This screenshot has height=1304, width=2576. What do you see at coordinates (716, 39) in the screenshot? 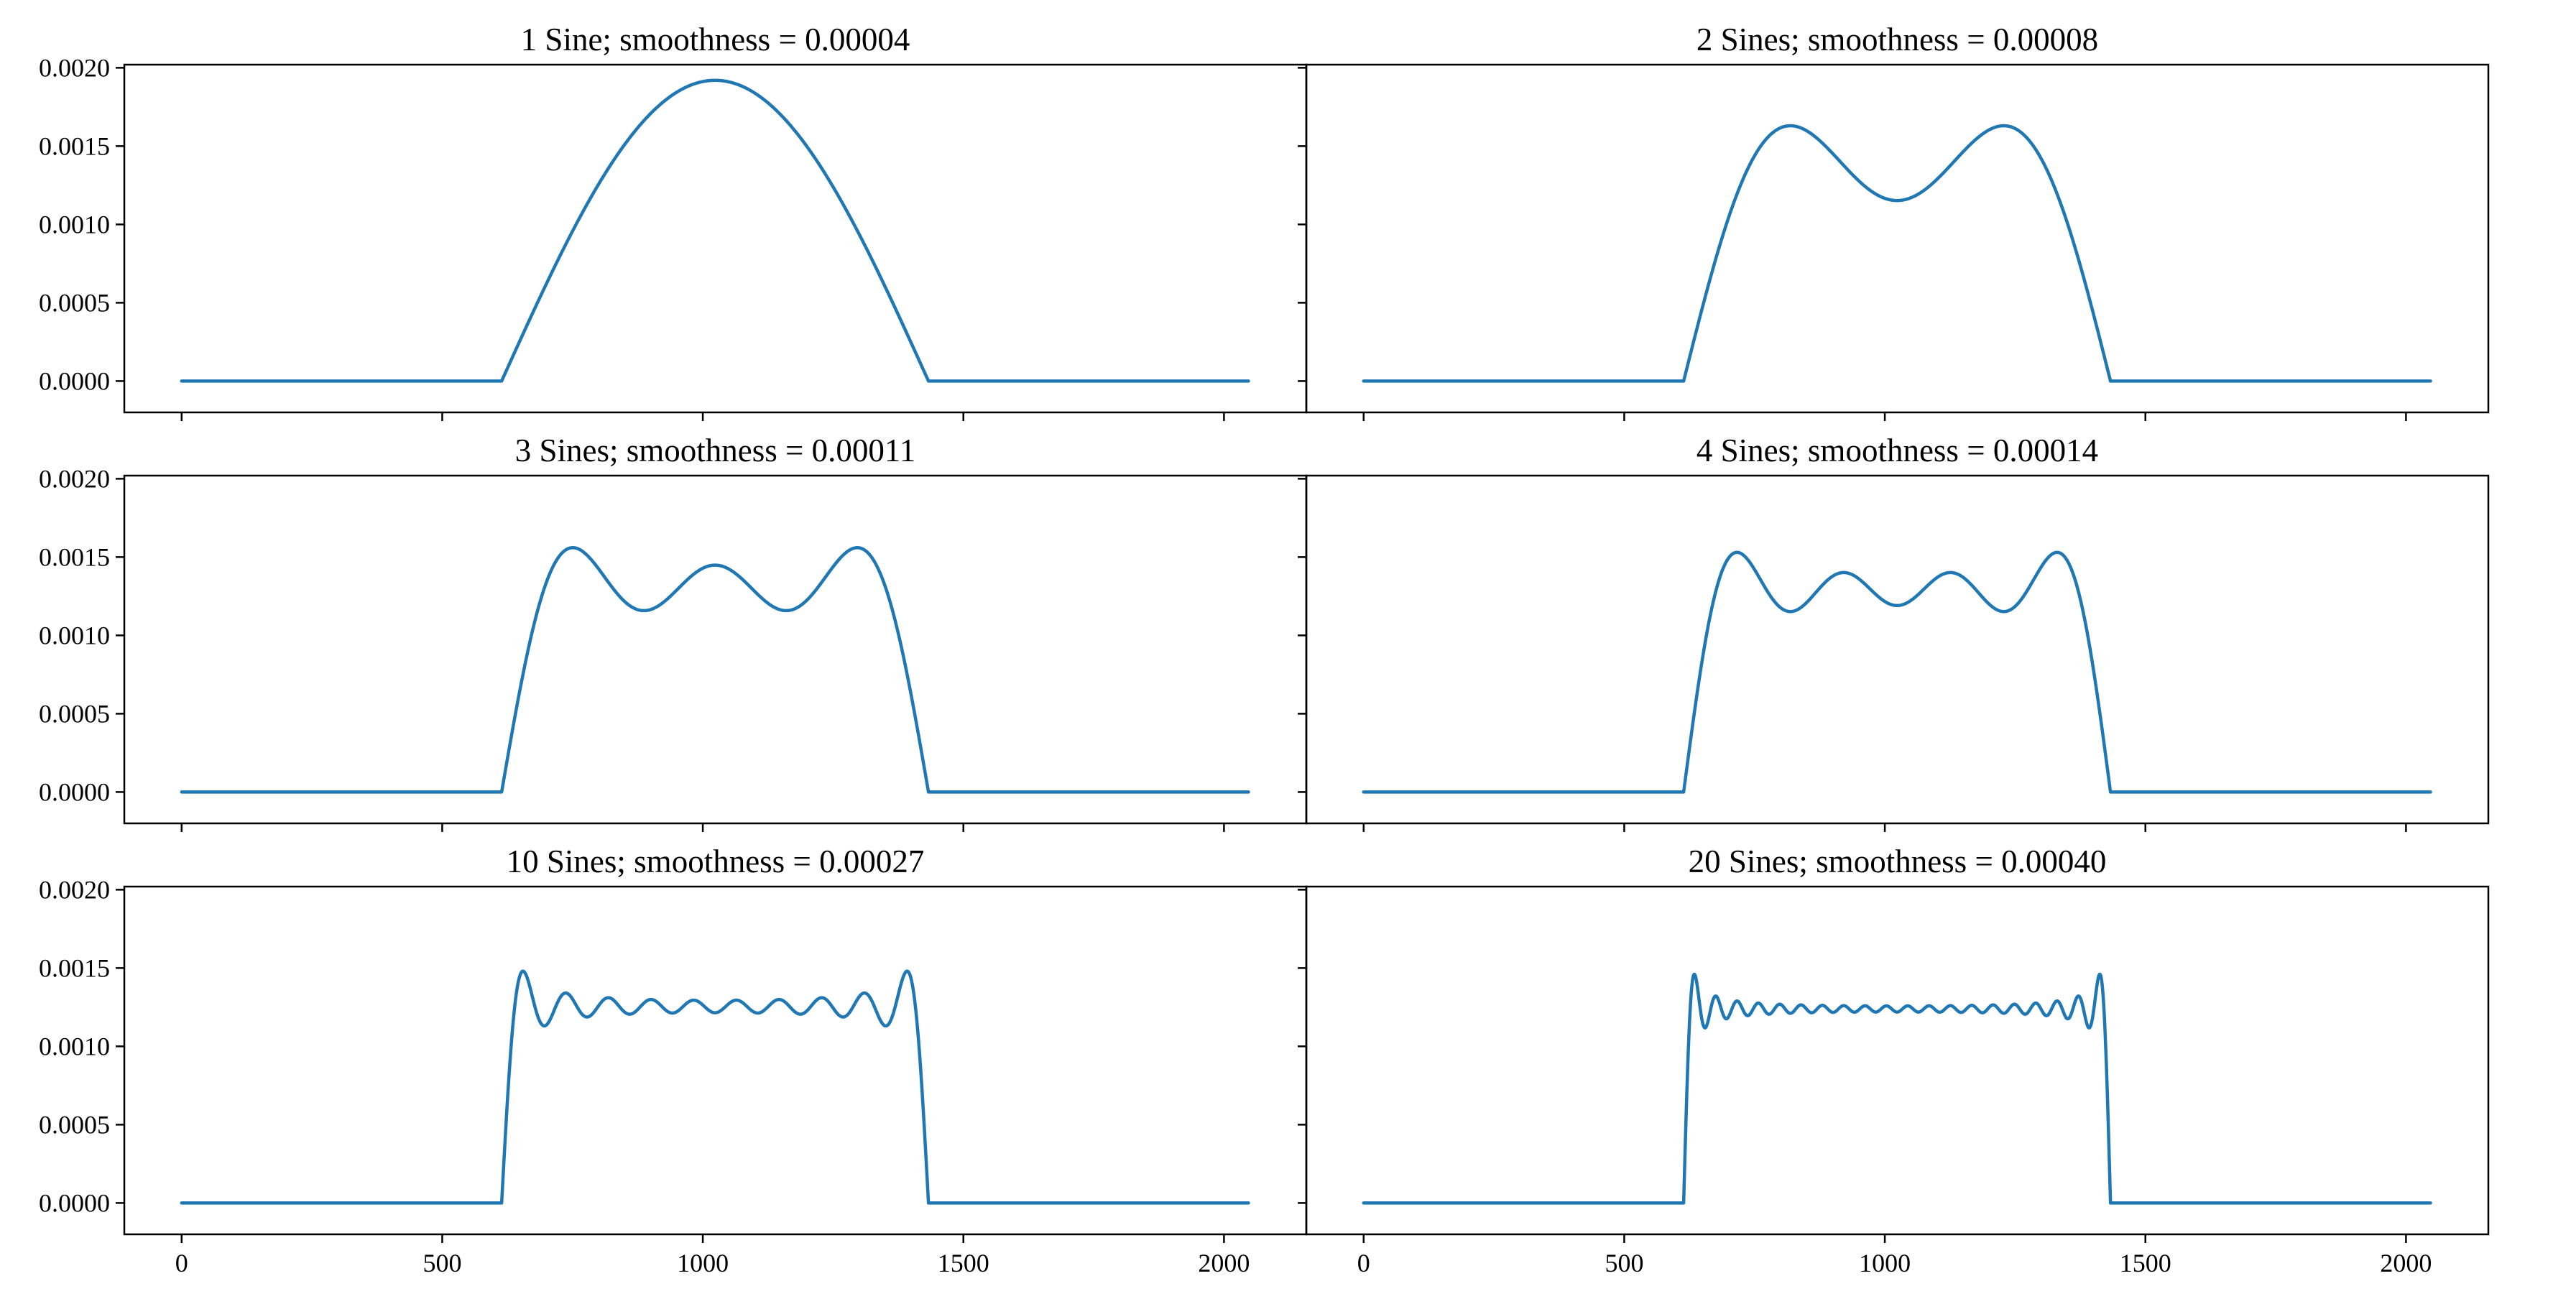
I see `panel-title: 1 Sine; smoothness = 0.00004` at bounding box center [716, 39].